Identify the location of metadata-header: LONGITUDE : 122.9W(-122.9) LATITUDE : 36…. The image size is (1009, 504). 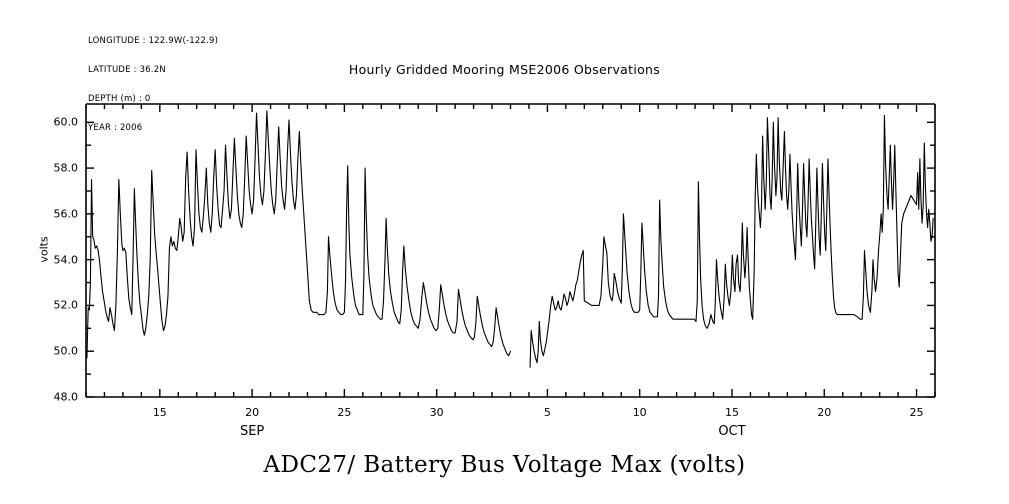
(153, 85).